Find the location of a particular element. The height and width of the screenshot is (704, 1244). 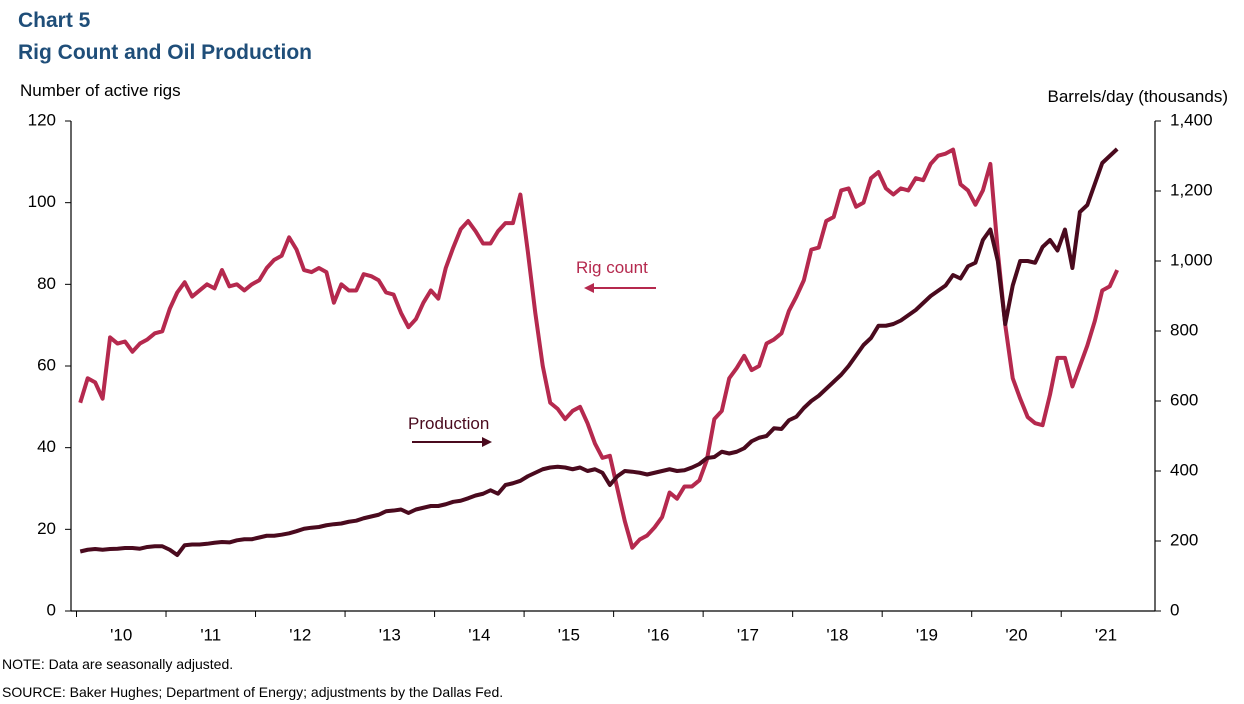

y2-tick-label: 1,400 is located at coordinates (1191, 119).